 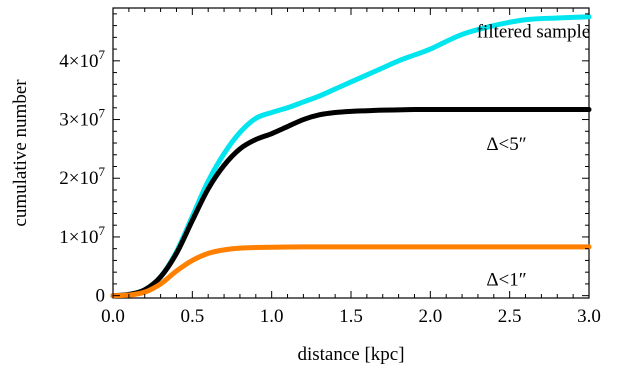 I want to click on x-tick-label: 0.5, so click(x=192, y=316).